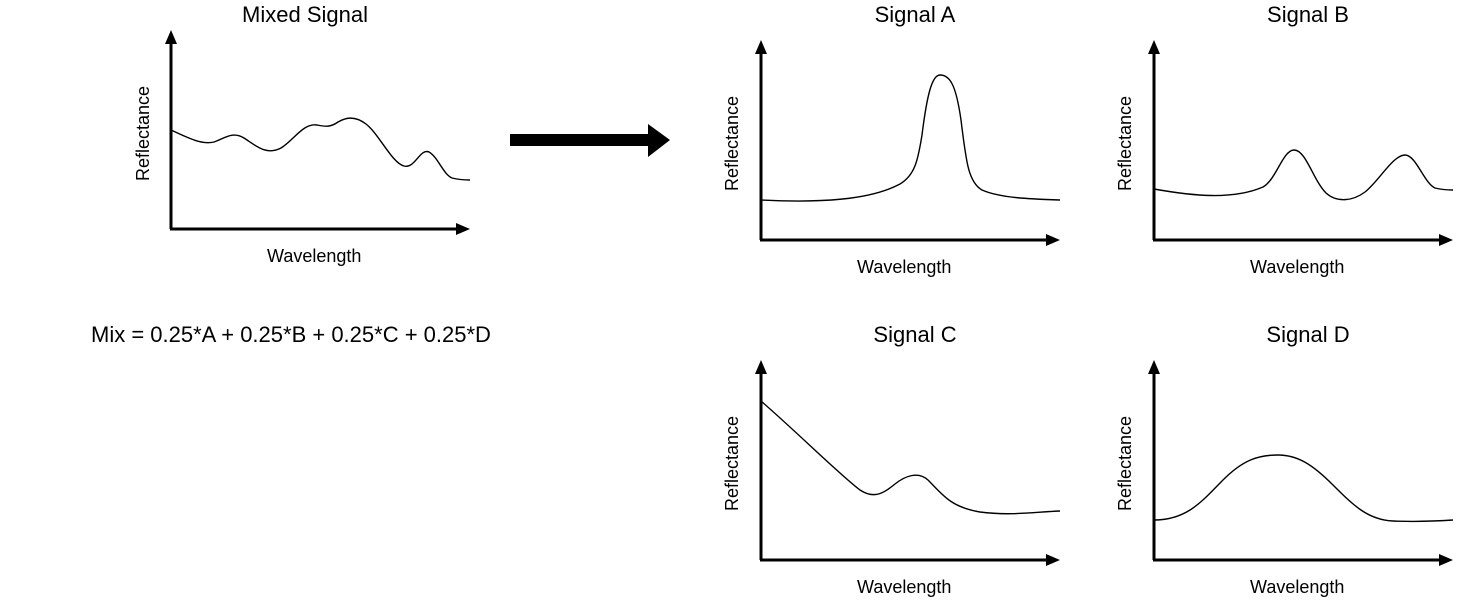 The height and width of the screenshot is (610, 1464). Describe the element at coordinates (1297, 267) in the screenshot. I see `signal-b-x-axis-label: Wavelength` at that location.